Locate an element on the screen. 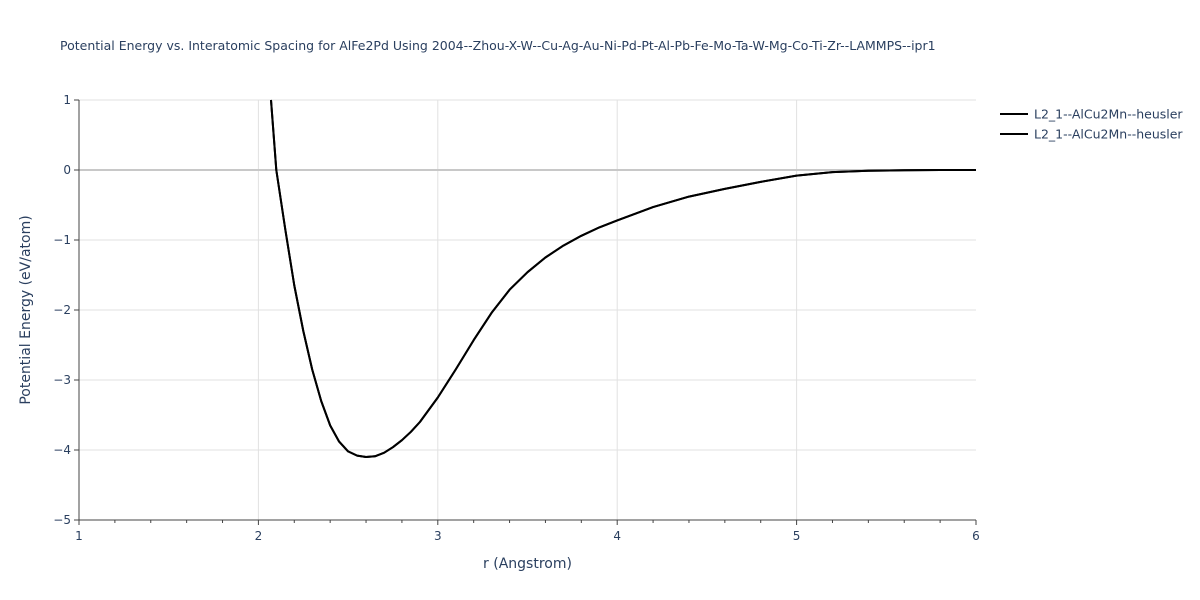 Image resolution: width=1200 pixels, height=600 pixels. x-axis-ticks: 1 2 3 4 5 6 is located at coordinates (527, 531).